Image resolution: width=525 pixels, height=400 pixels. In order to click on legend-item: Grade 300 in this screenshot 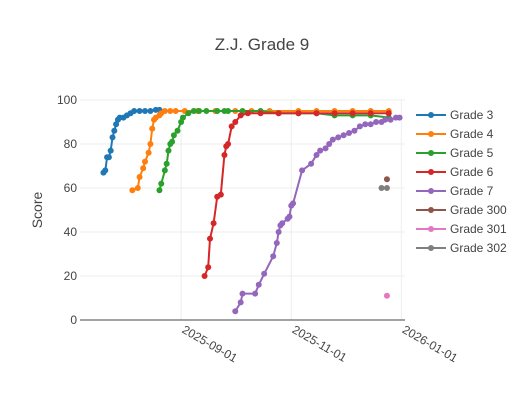, I will do `click(461, 210)`.